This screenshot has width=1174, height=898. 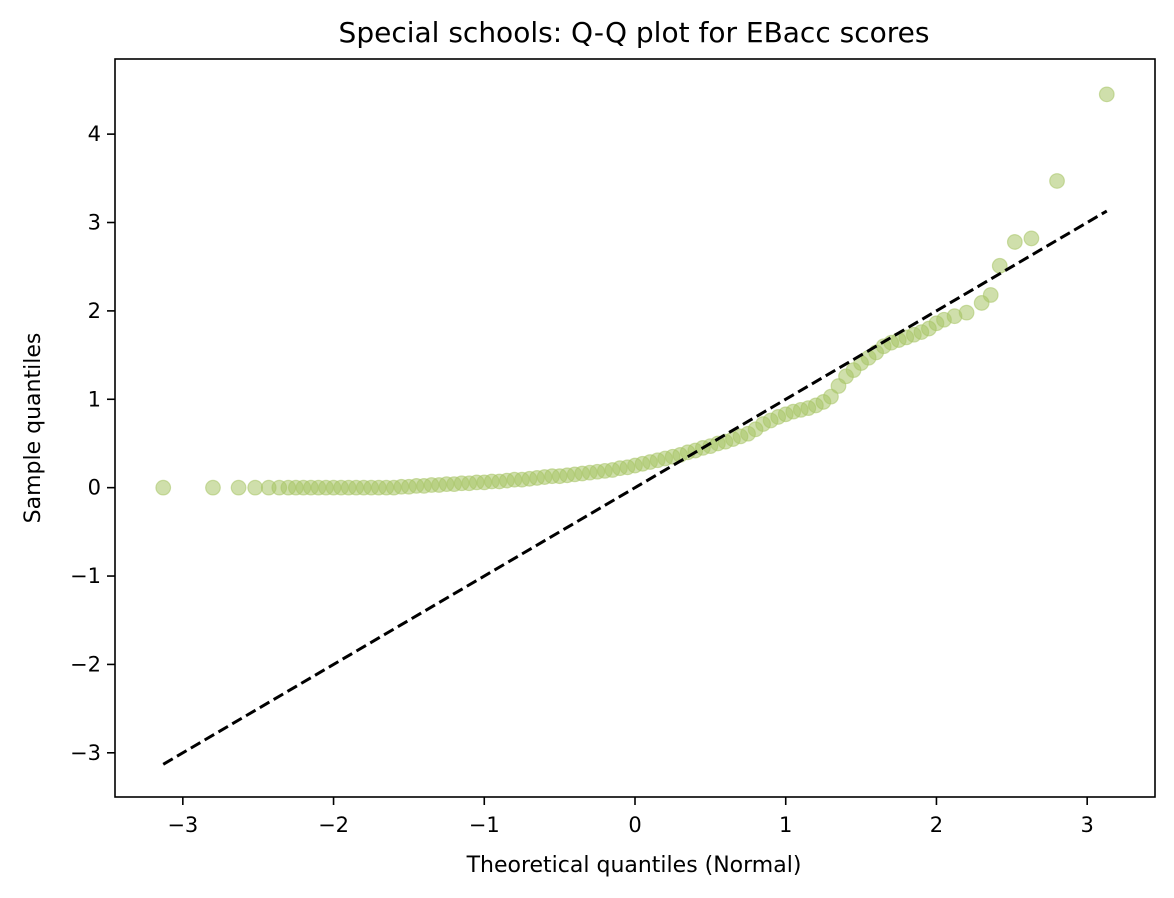 I want to click on y-tick-label: 0, so click(x=94, y=488).